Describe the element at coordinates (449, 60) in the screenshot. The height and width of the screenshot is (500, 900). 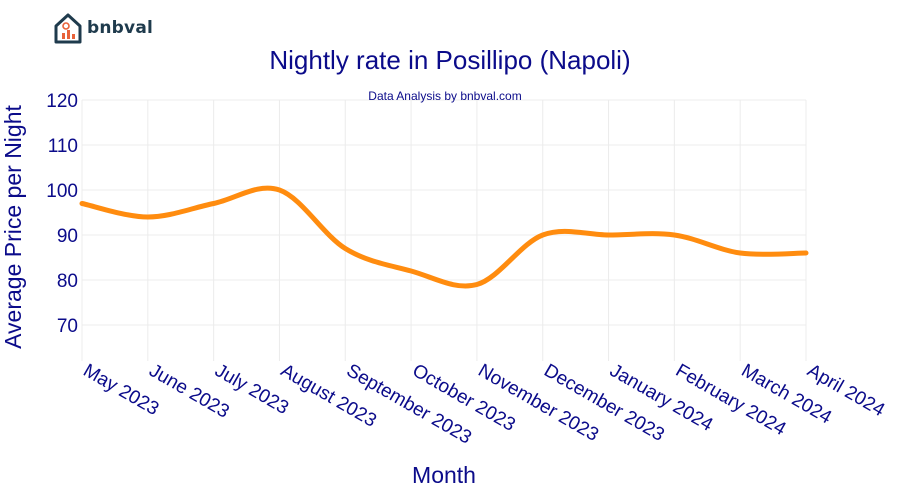
I see `chart-title: Nightly rate in Posillipo (Napoli)` at that location.